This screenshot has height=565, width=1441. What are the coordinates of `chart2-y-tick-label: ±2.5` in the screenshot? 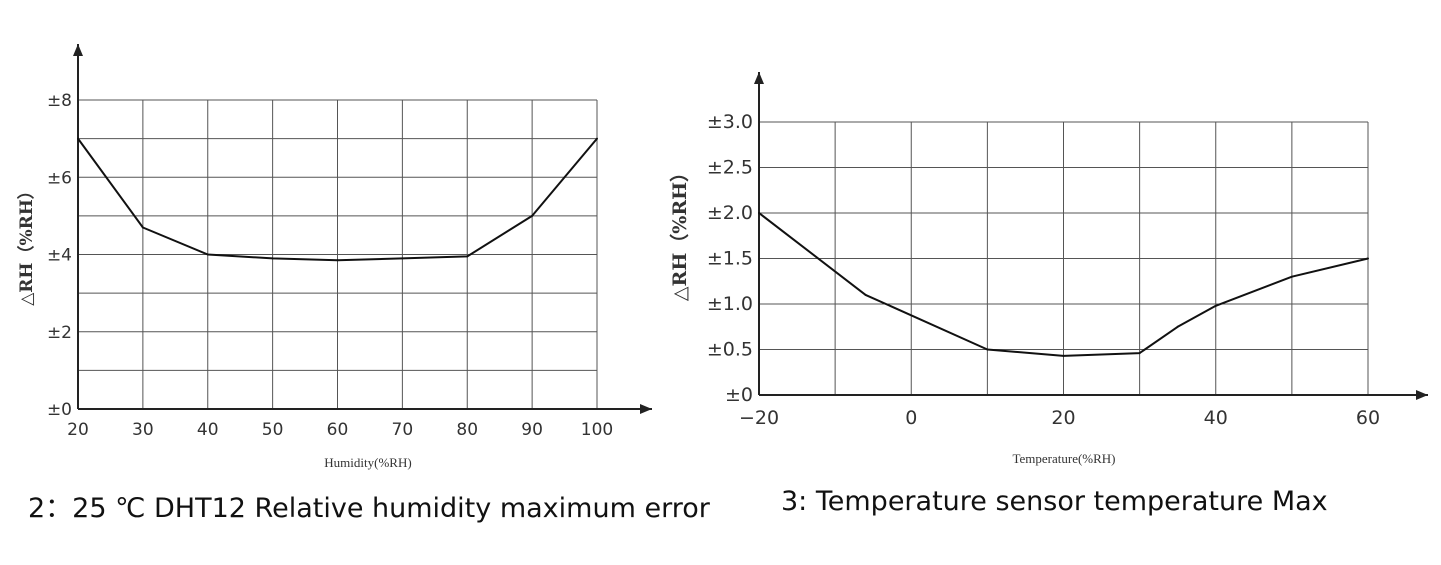 It's located at (730, 168).